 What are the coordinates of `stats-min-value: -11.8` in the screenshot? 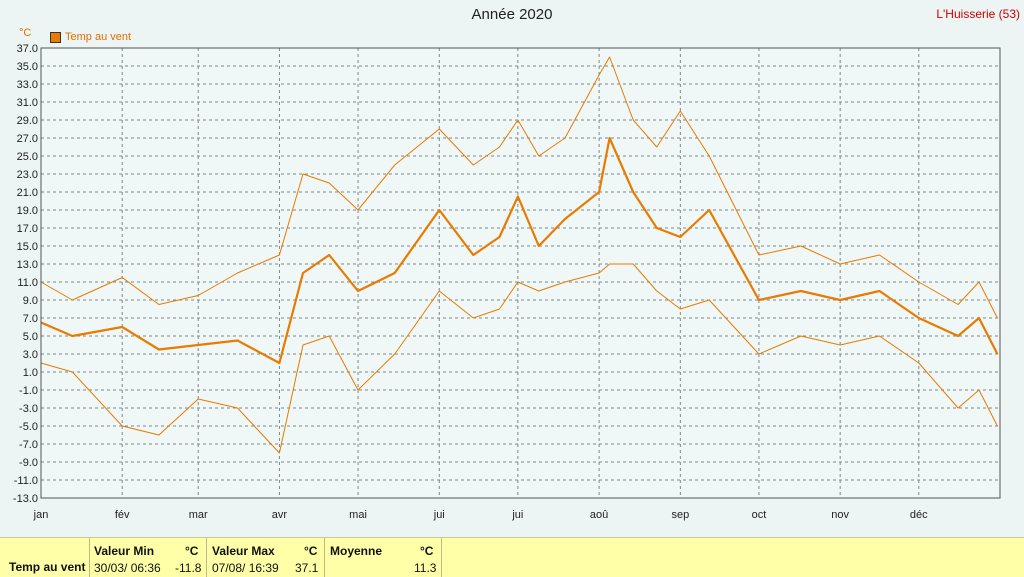 It's located at (188, 568).